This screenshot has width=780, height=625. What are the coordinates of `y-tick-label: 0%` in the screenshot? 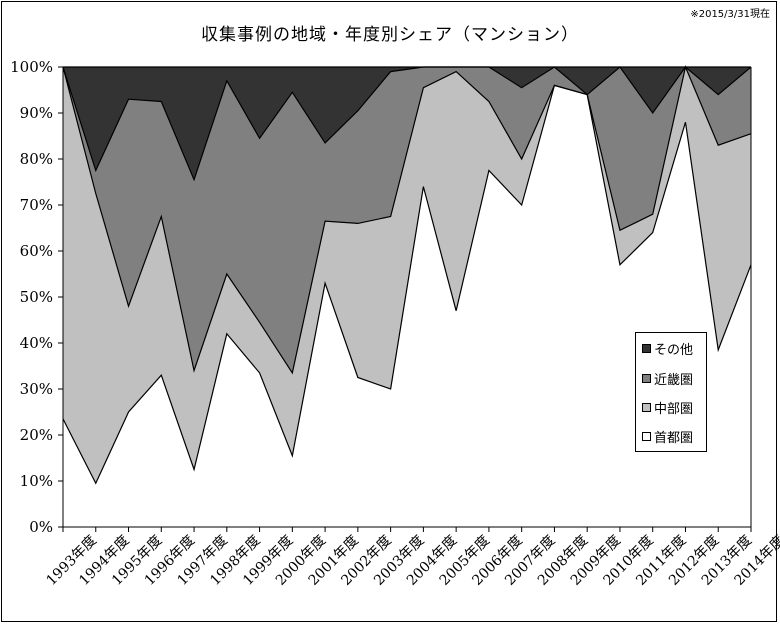 It's located at (41, 527).